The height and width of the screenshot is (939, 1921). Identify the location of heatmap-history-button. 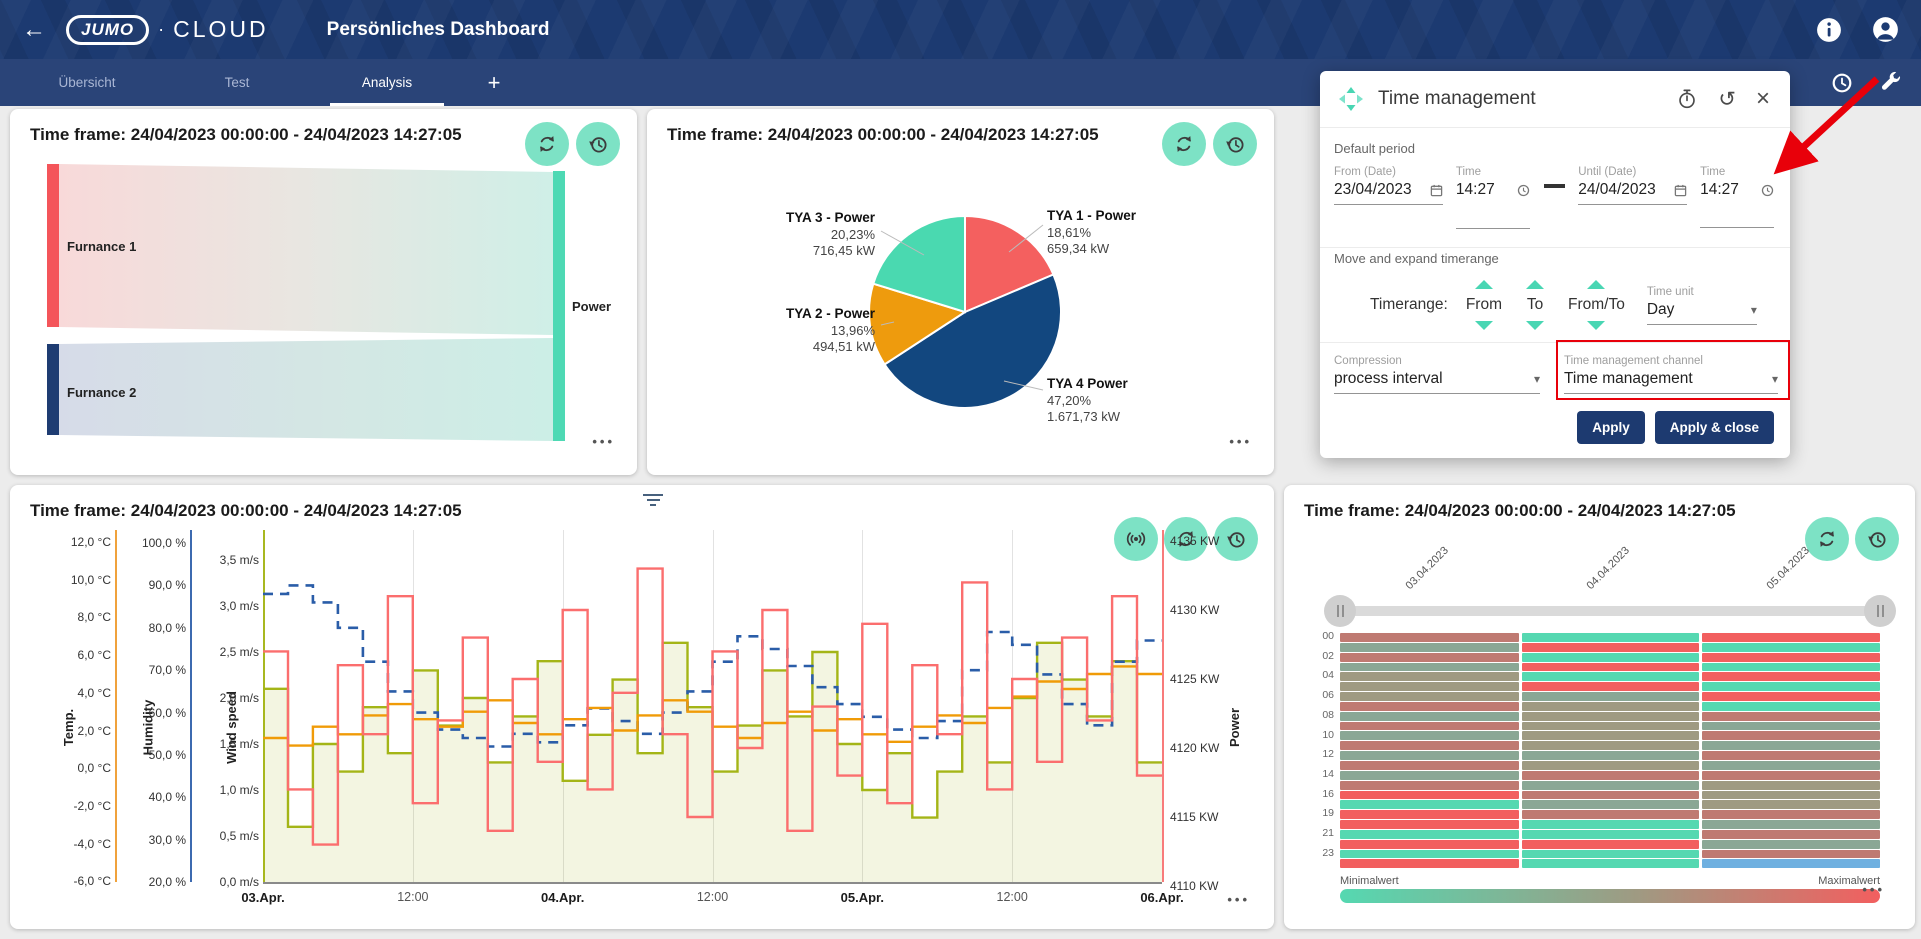
(1877, 539).